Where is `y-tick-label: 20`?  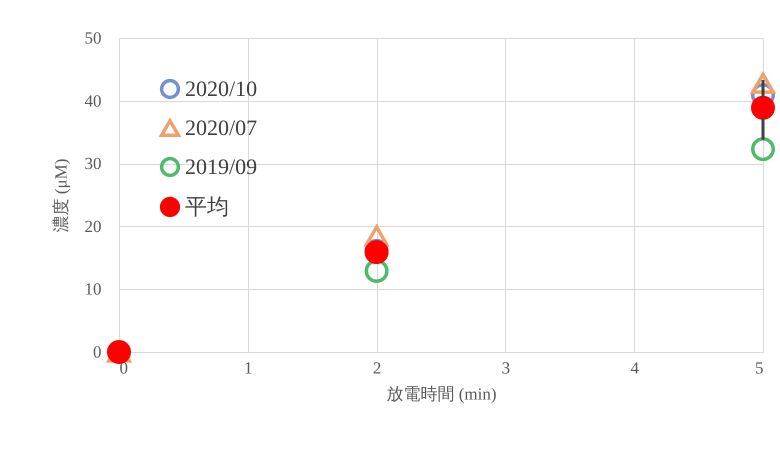
y-tick-label: 20 is located at coordinates (93, 226).